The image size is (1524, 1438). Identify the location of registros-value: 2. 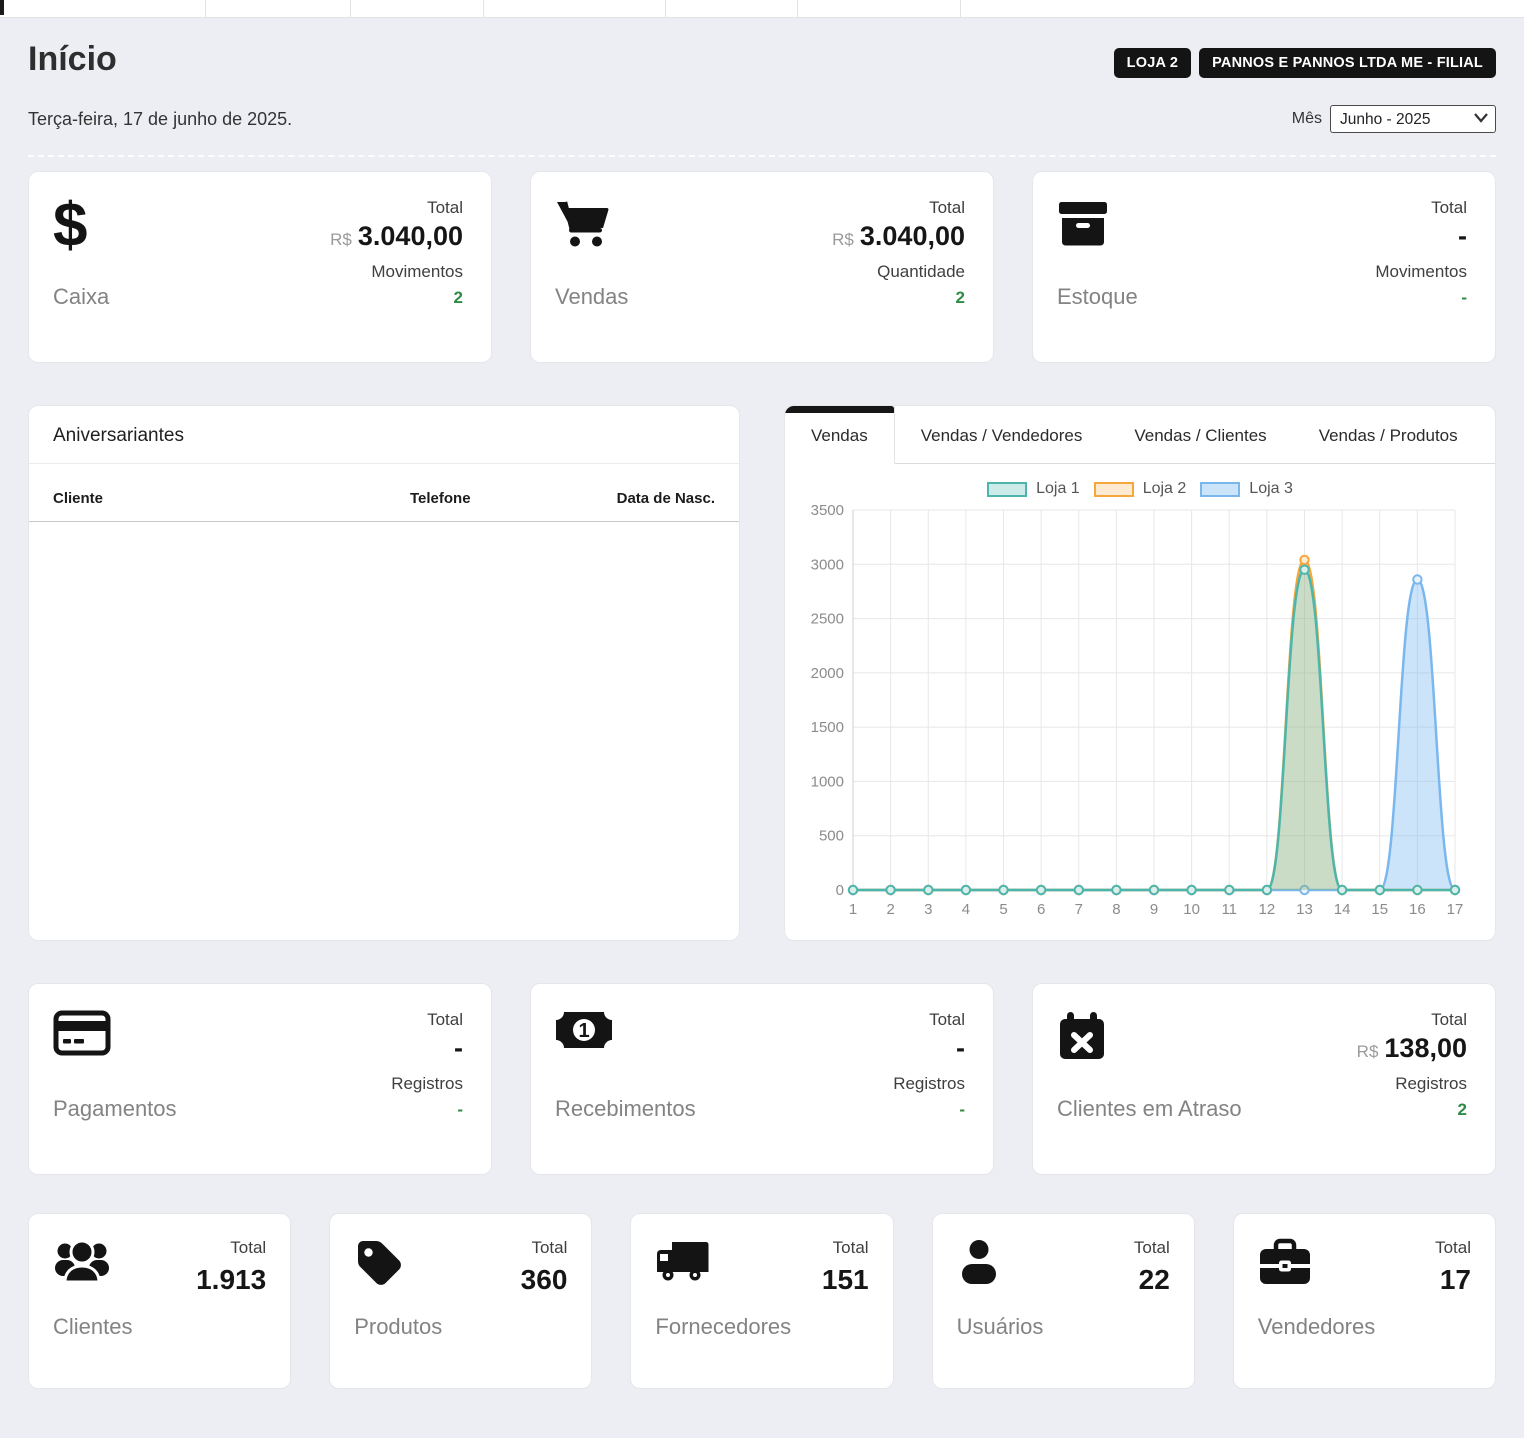
(1462, 1109).